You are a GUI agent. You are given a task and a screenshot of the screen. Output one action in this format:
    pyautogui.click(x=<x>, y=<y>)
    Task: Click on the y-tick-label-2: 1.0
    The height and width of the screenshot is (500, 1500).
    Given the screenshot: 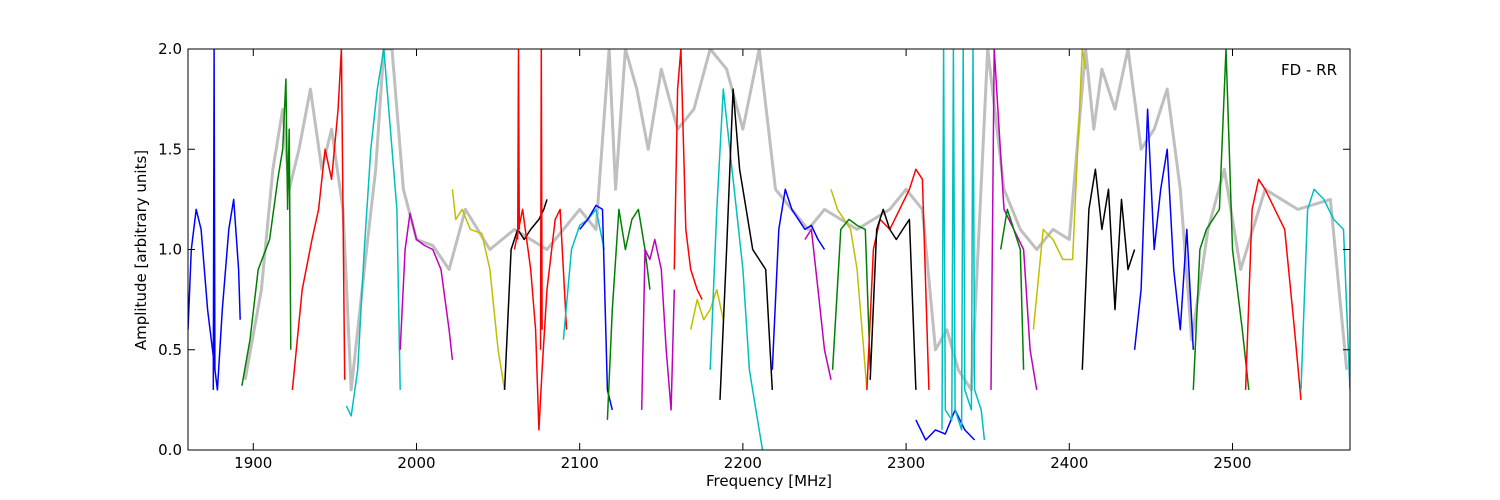 What is the action you would take?
    pyautogui.click(x=170, y=250)
    